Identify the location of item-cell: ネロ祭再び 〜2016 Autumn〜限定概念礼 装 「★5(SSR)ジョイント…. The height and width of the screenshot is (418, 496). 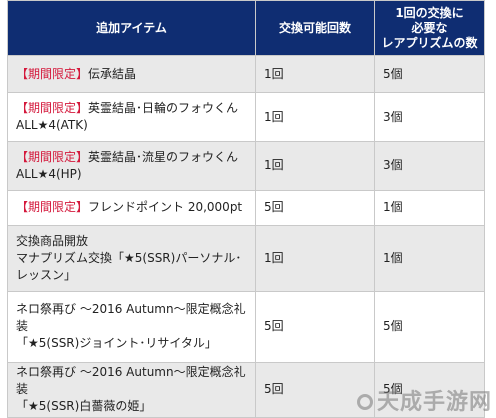
(131, 326).